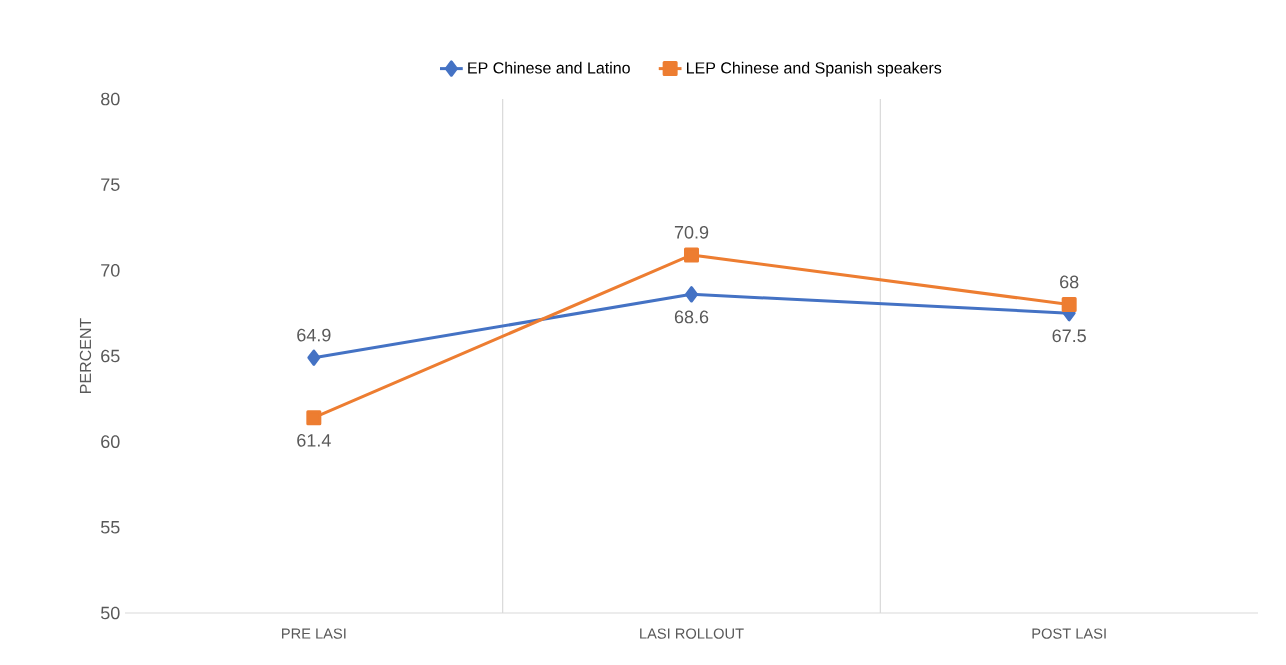  I want to click on data-label: 64.9, so click(314, 335).